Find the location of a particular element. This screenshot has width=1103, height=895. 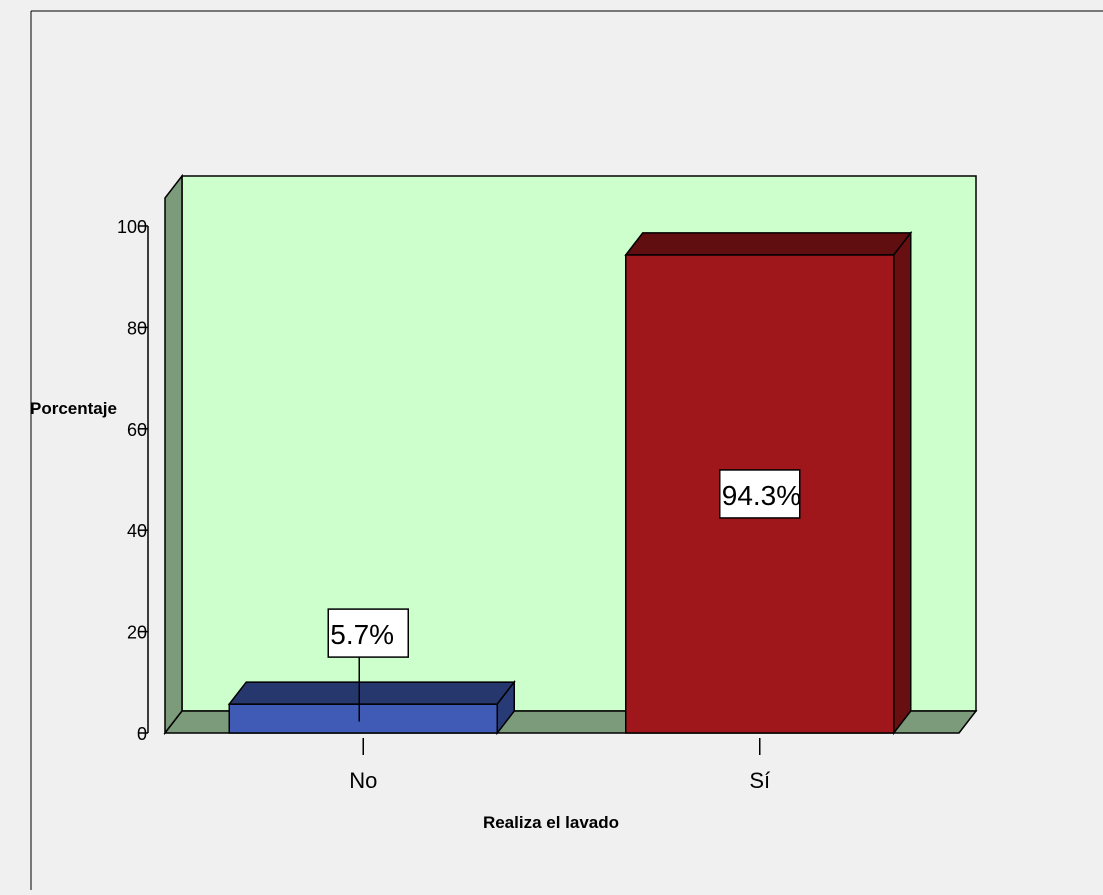

data-label: 94.3% is located at coordinates (761, 495).